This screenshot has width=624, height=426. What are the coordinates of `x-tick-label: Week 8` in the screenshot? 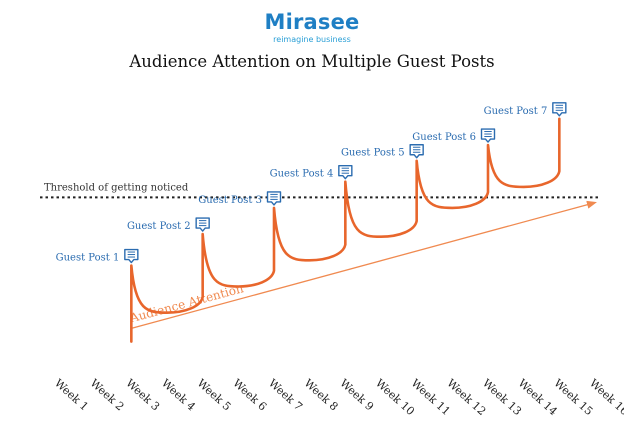 It's located at (321, 395).